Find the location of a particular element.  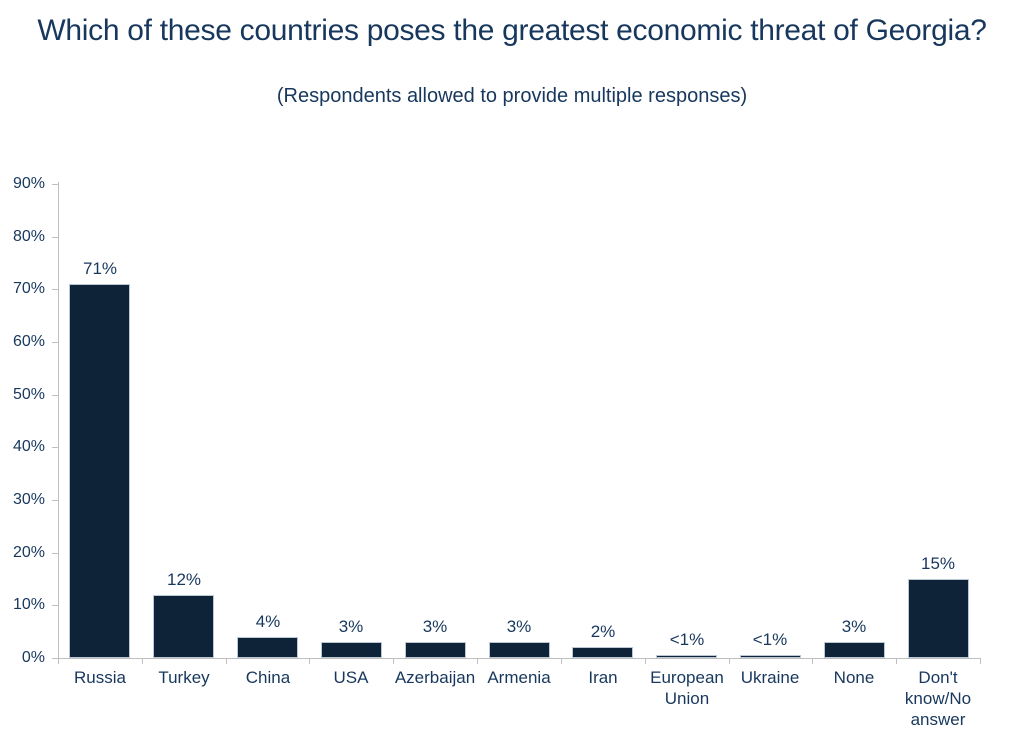

bar-value-label-azerbaijan: 3% is located at coordinates (435, 626).